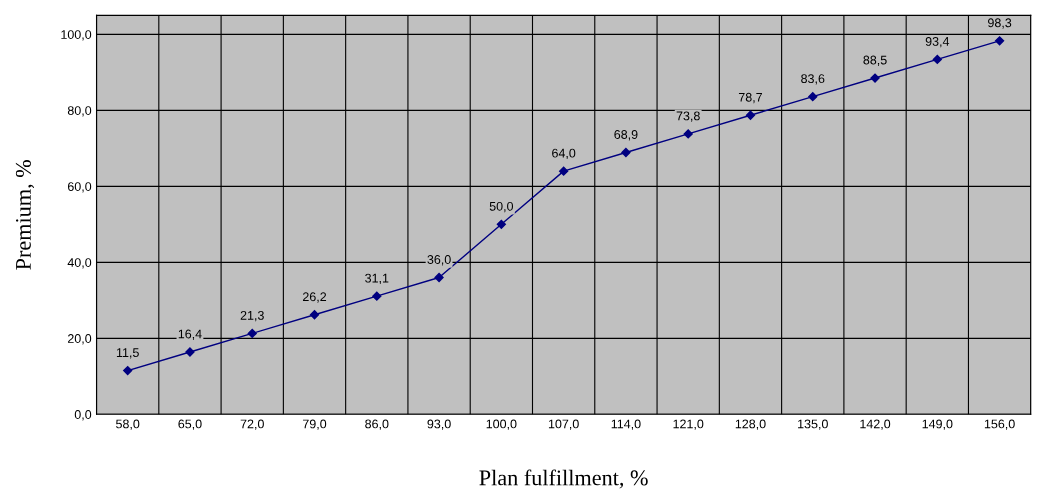  What do you see at coordinates (83, 415) in the screenshot?
I see `y-tick-label: 0,0` at bounding box center [83, 415].